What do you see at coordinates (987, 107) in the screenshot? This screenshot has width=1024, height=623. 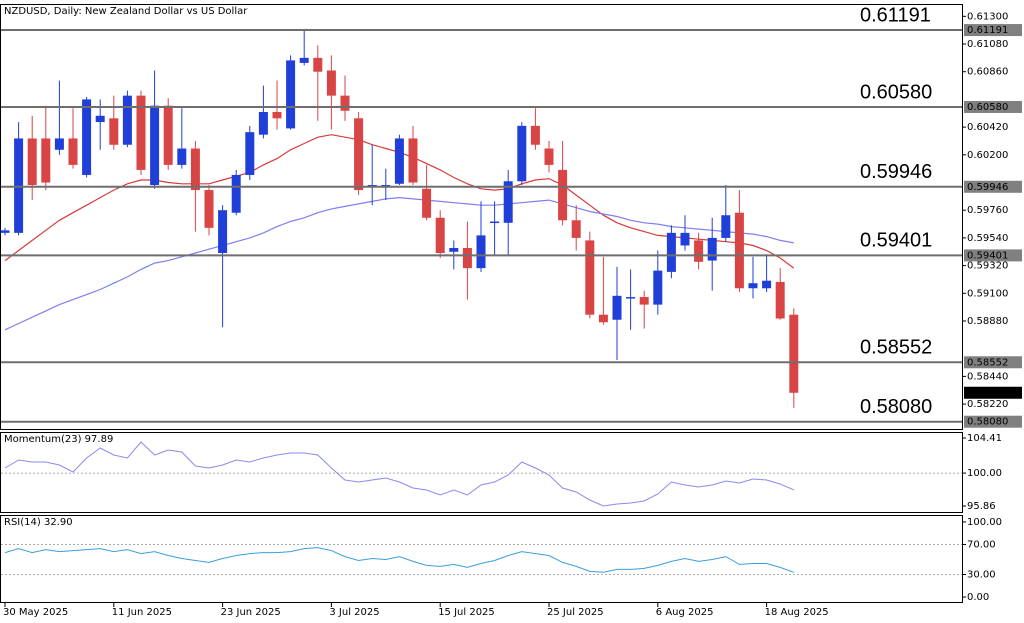 I see `level-tag-label: 0.60580` at bounding box center [987, 107].